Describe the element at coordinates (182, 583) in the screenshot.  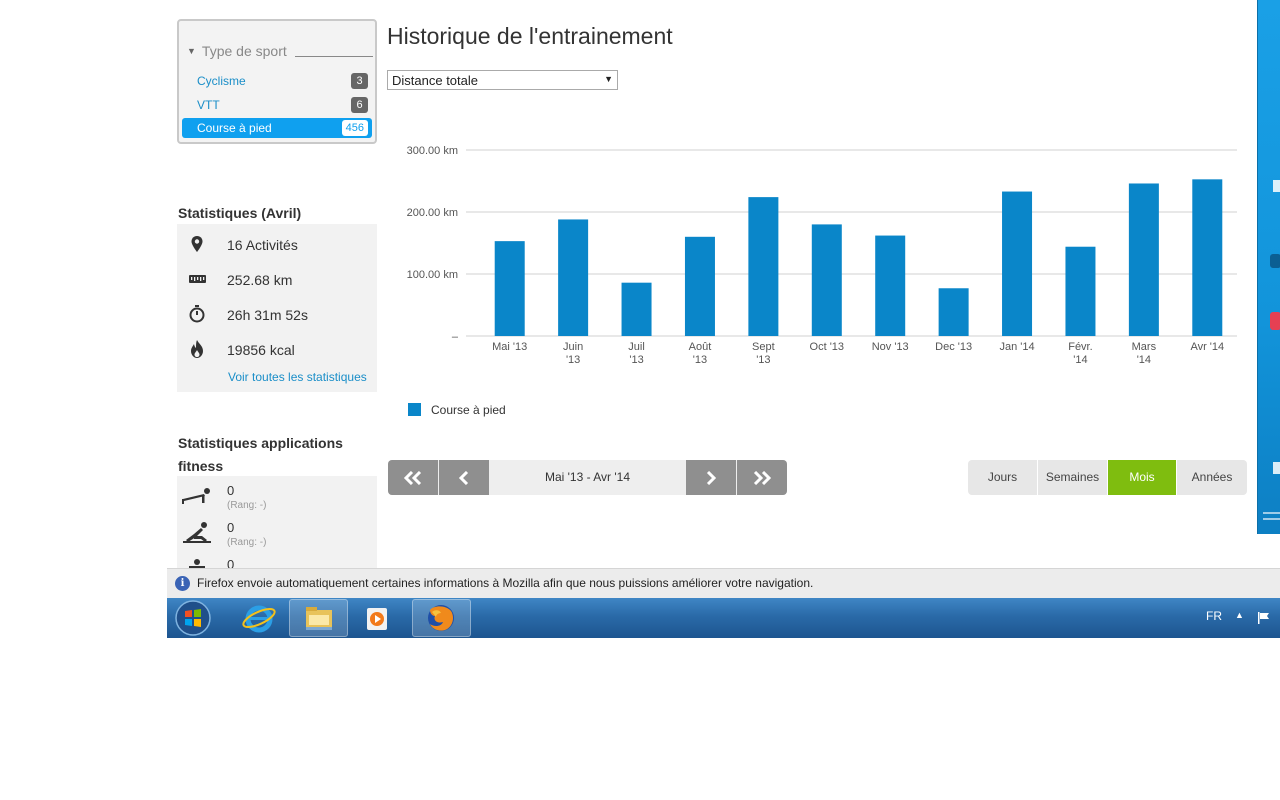
I see `info-icon: i` at that location.